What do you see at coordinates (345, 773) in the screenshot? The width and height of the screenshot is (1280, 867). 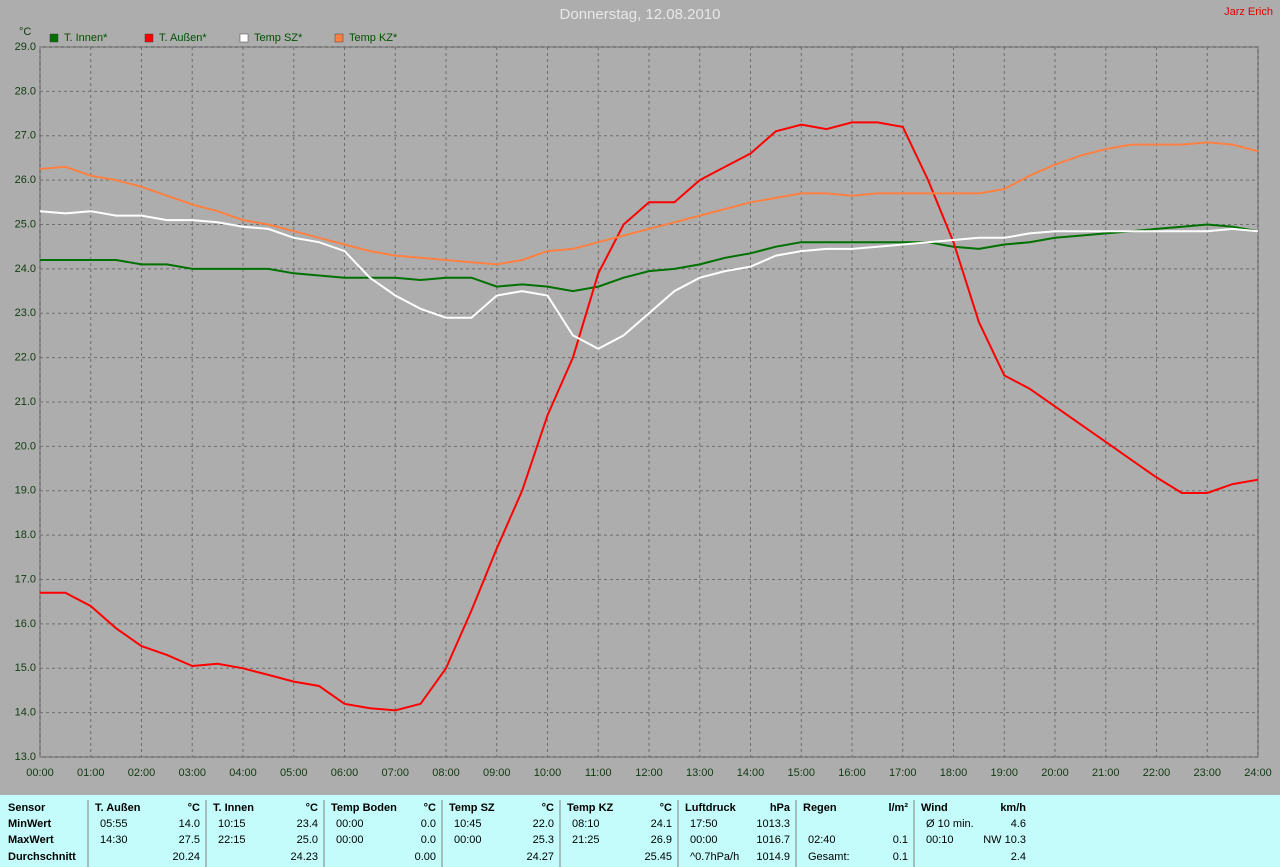 I see `x-tick-label: 06:00` at bounding box center [345, 773].